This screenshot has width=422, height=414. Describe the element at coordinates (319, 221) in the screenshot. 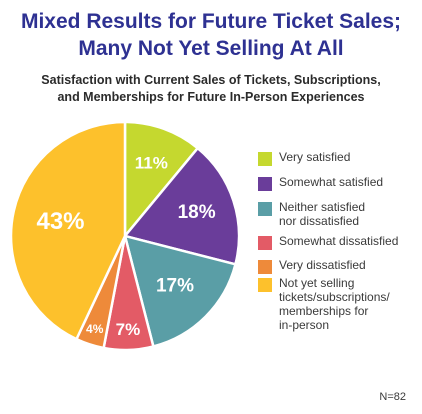

I see `legend-label-line: nor dissatisfied` at that location.